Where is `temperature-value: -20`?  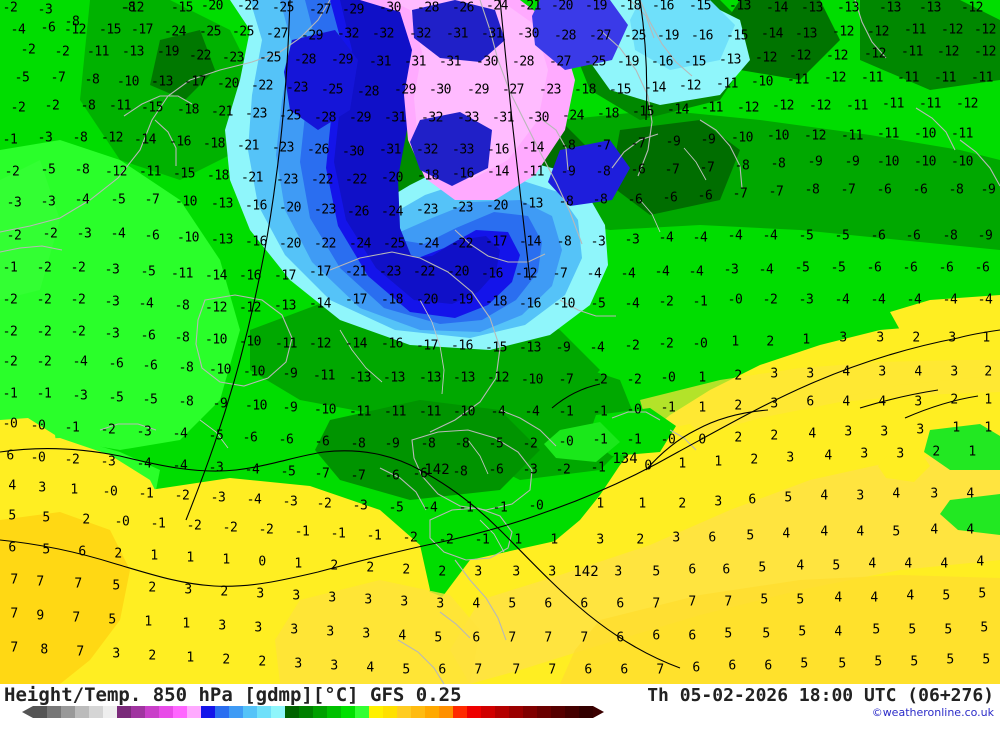
temperature-value: -20 is located at coordinates (290, 208).